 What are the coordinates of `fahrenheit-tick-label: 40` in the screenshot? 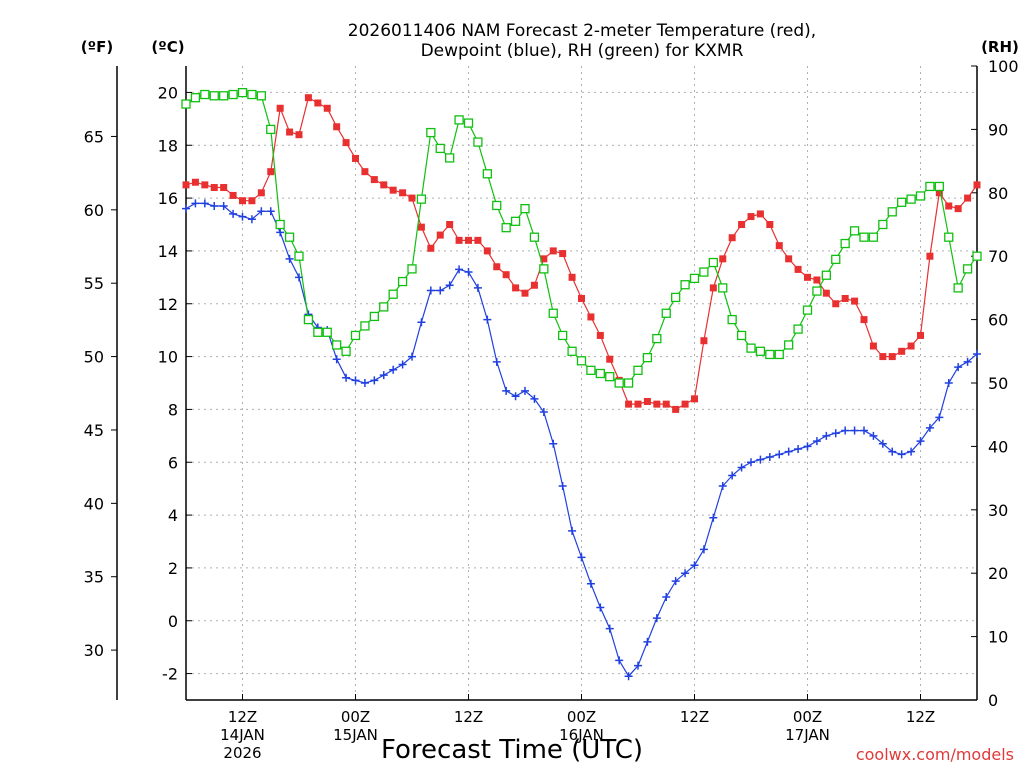 It's located at (94, 503).